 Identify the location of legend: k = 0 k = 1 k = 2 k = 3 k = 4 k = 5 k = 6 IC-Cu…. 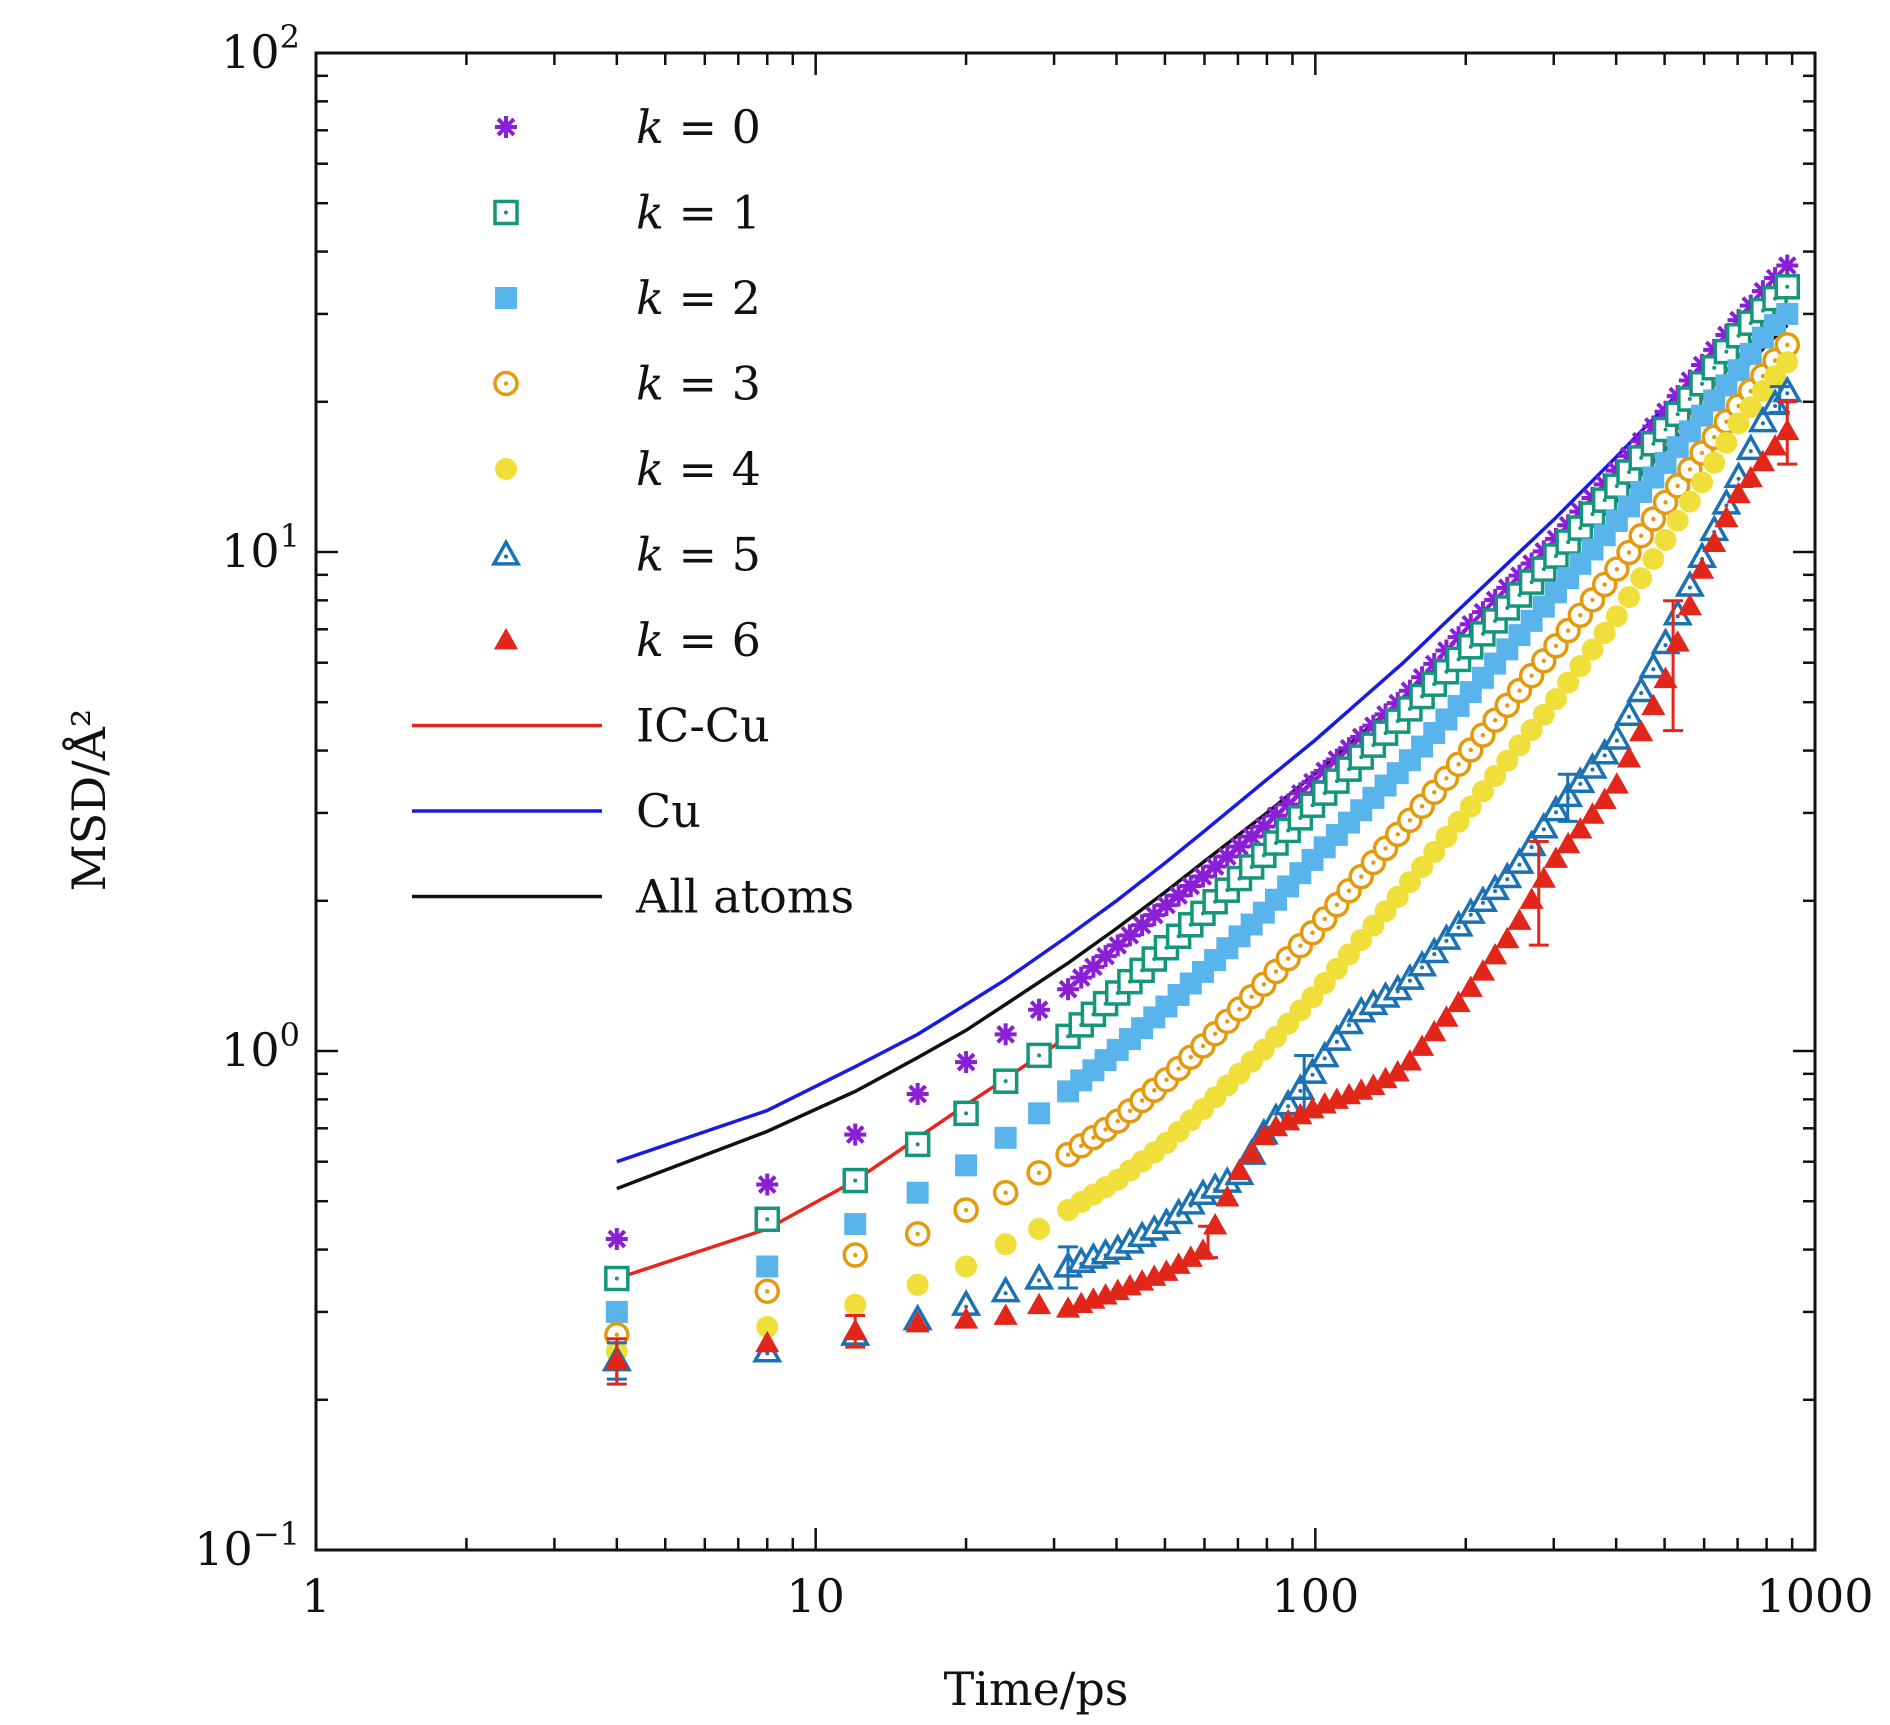
(633, 512).